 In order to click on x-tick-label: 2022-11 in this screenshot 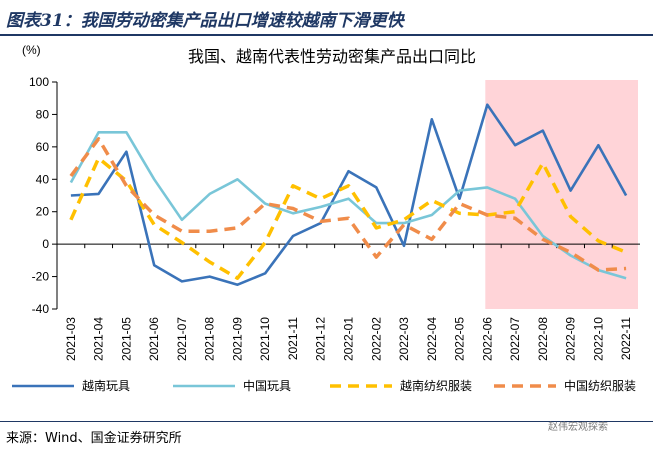, I will do `click(626, 338)`.